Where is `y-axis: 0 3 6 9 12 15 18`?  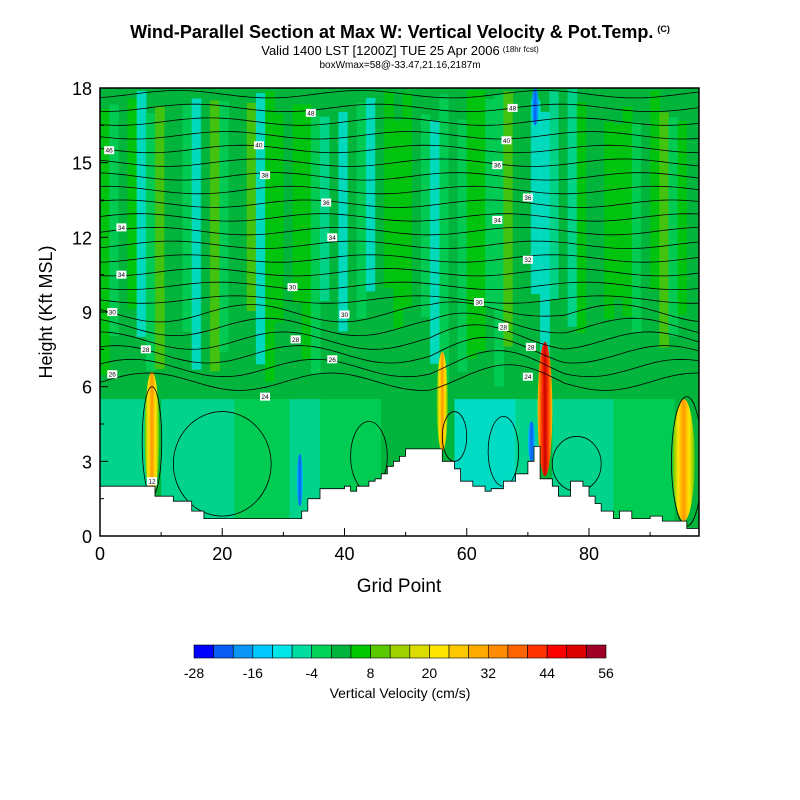
y-axis: 0 3 6 9 12 15 18 is located at coordinates (90, 313).